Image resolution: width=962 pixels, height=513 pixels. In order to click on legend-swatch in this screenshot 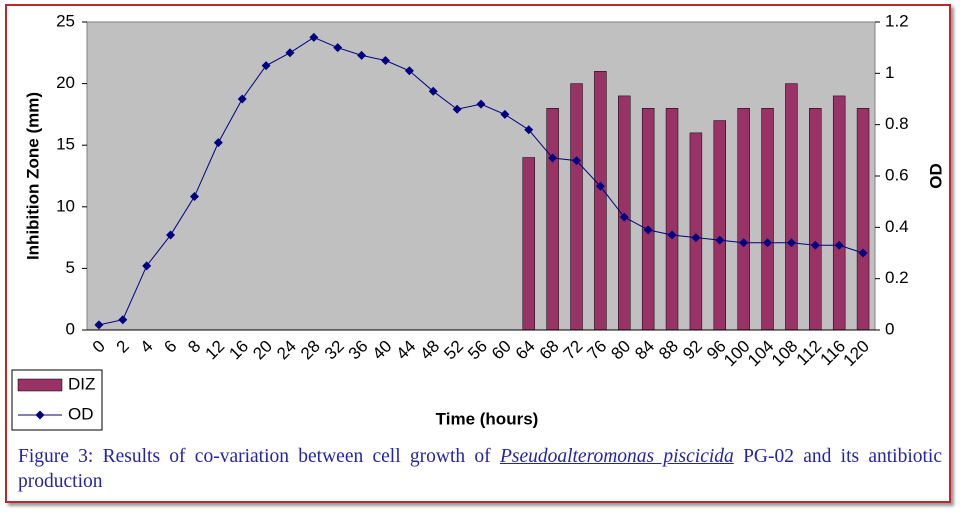, I will do `click(40, 385)`.